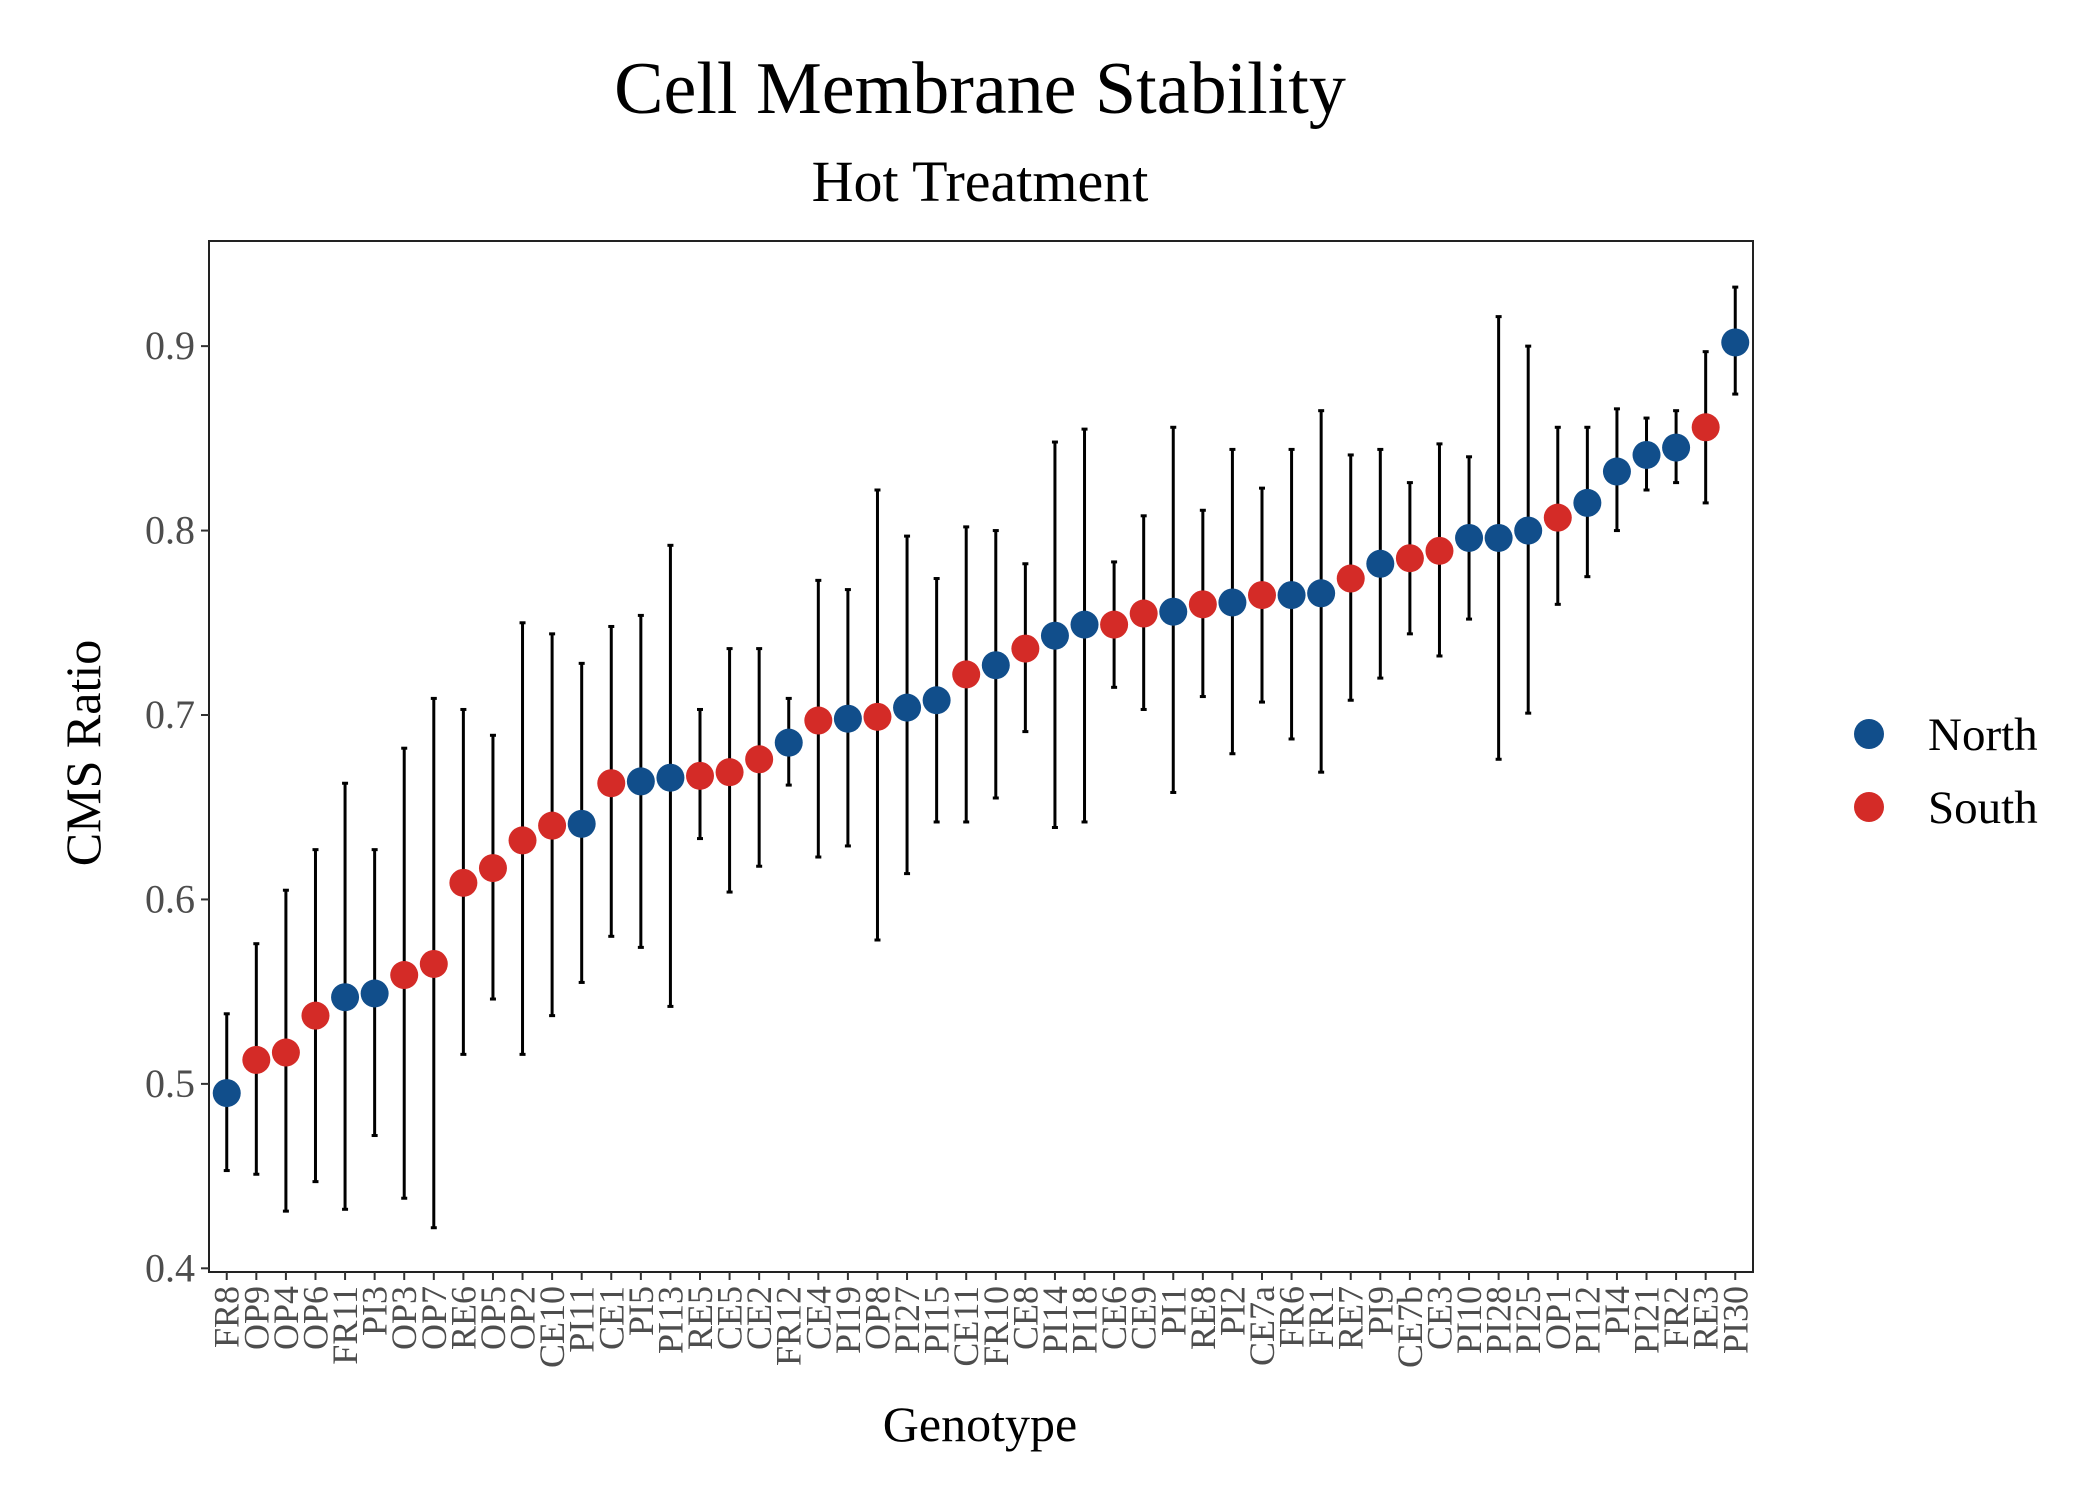 The height and width of the screenshot is (1500, 2100). What do you see at coordinates (463, 1318) in the screenshot?
I see `x-tick-label: RE6` at bounding box center [463, 1318].